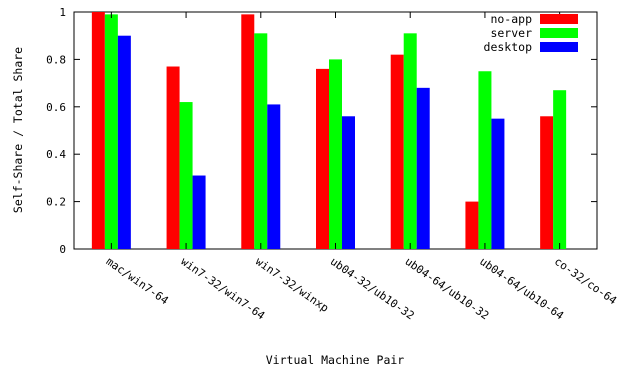 Image resolution: width=618 pixels, height=370 pixels. I want to click on y-tick-label: 1, so click(62, 12).